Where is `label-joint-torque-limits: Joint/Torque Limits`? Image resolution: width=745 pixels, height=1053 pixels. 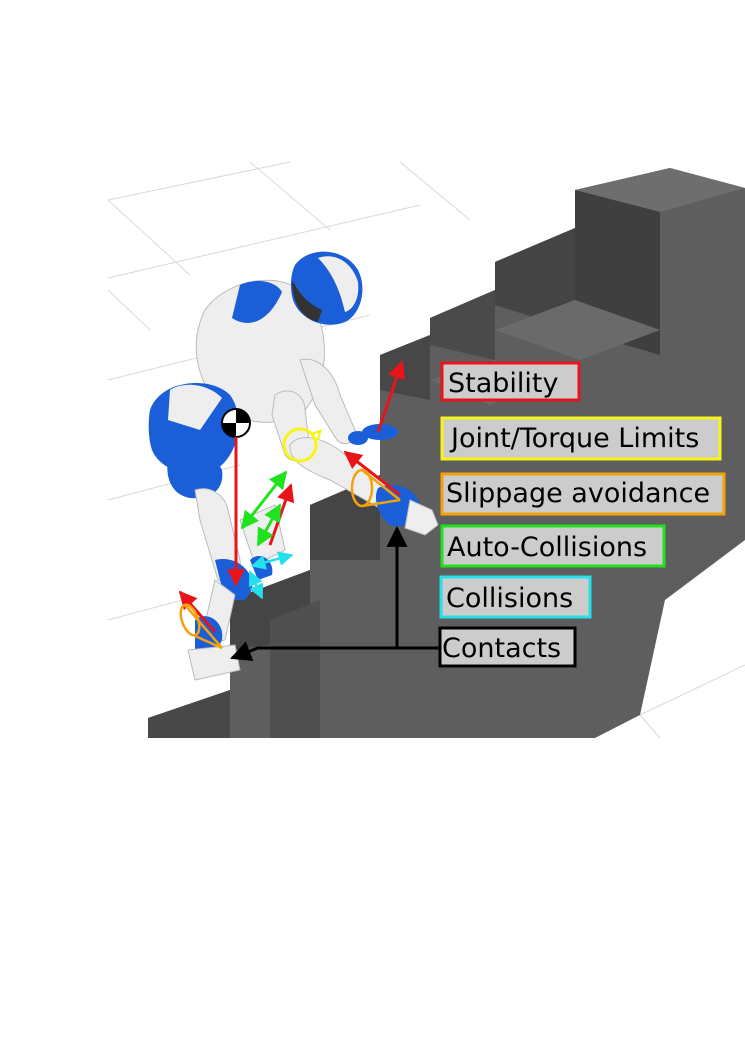
label-joint-torque-limits: Joint/Torque Limits is located at coordinates (574, 438).